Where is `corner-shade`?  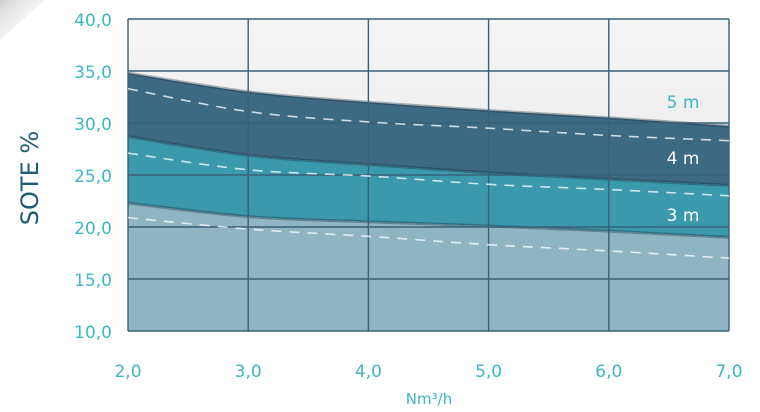
corner-shade is located at coordinates (22, 20).